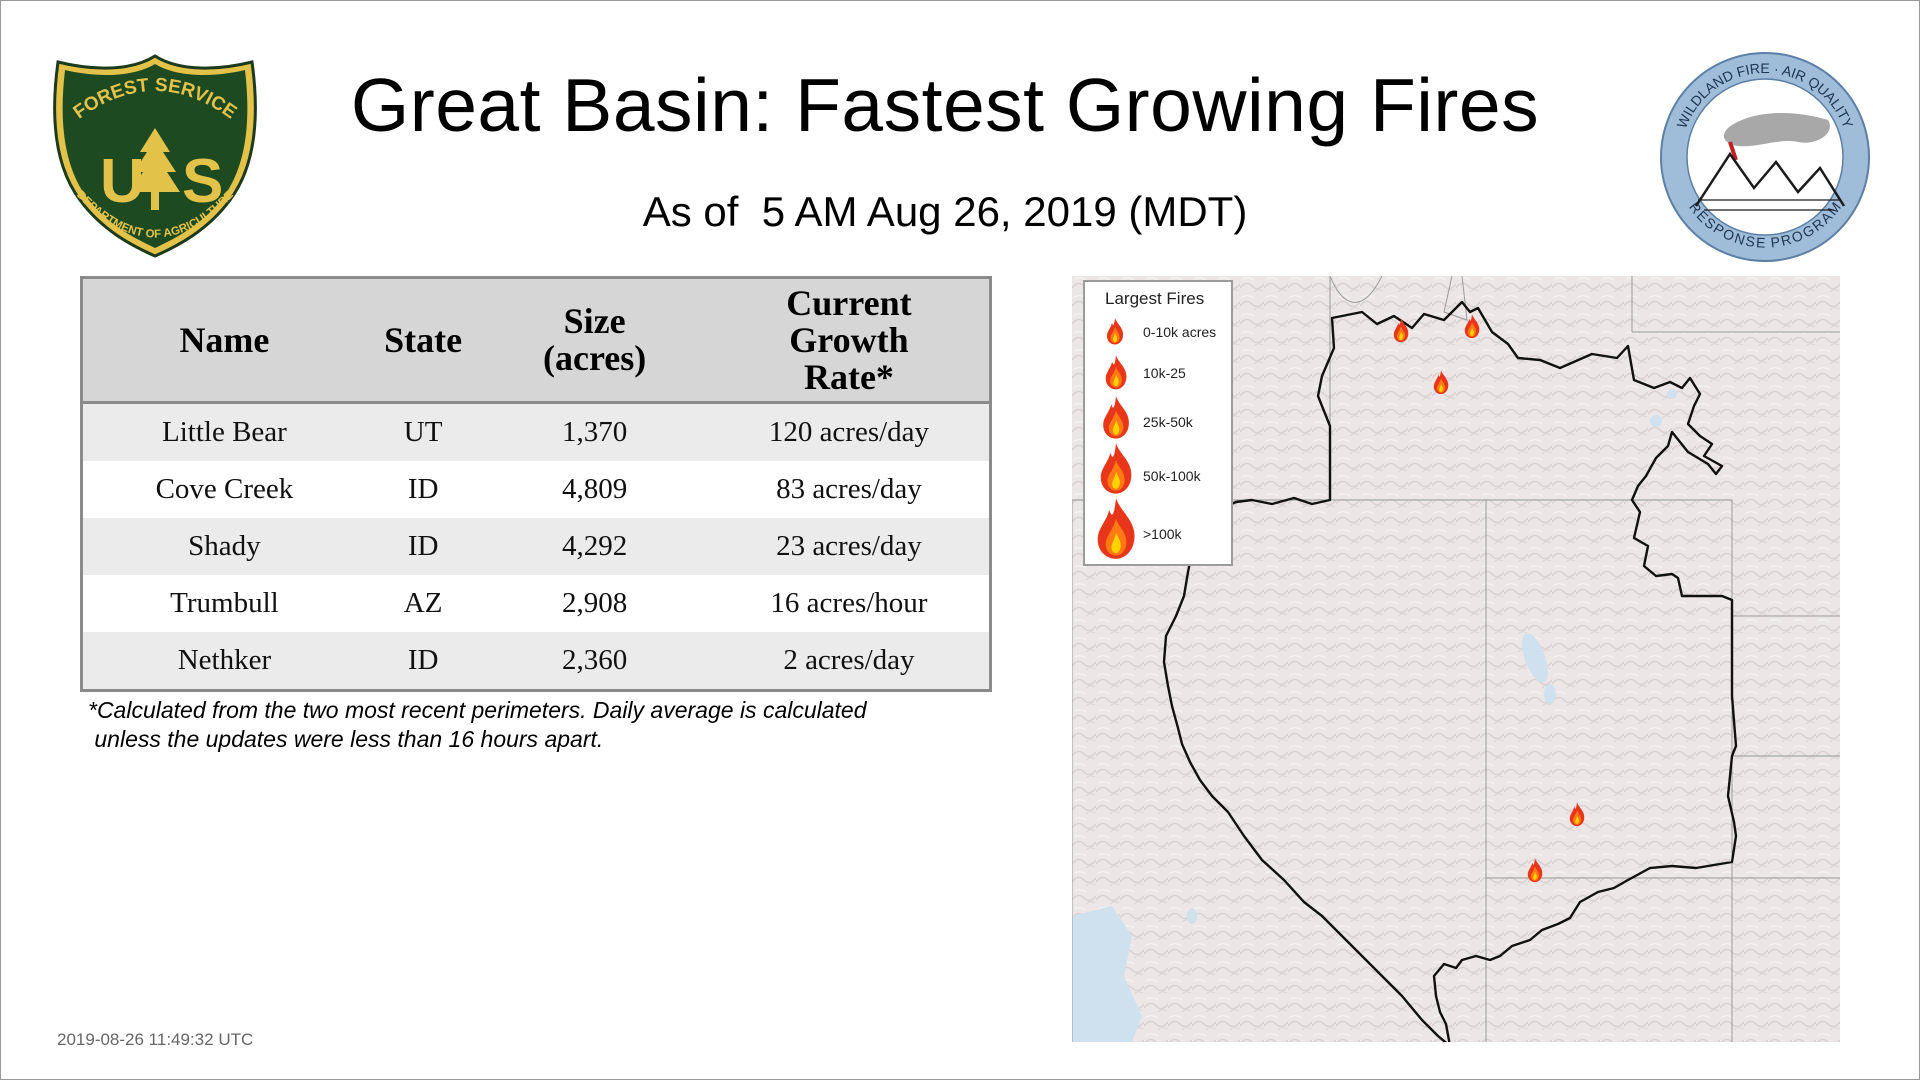 The width and height of the screenshot is (1920, 1080). Describe the element at coordinates (999, 211) in the screenshot. I see `subtitle-date: 5 AM Aug 26, 2019 (MDT)` at that location.